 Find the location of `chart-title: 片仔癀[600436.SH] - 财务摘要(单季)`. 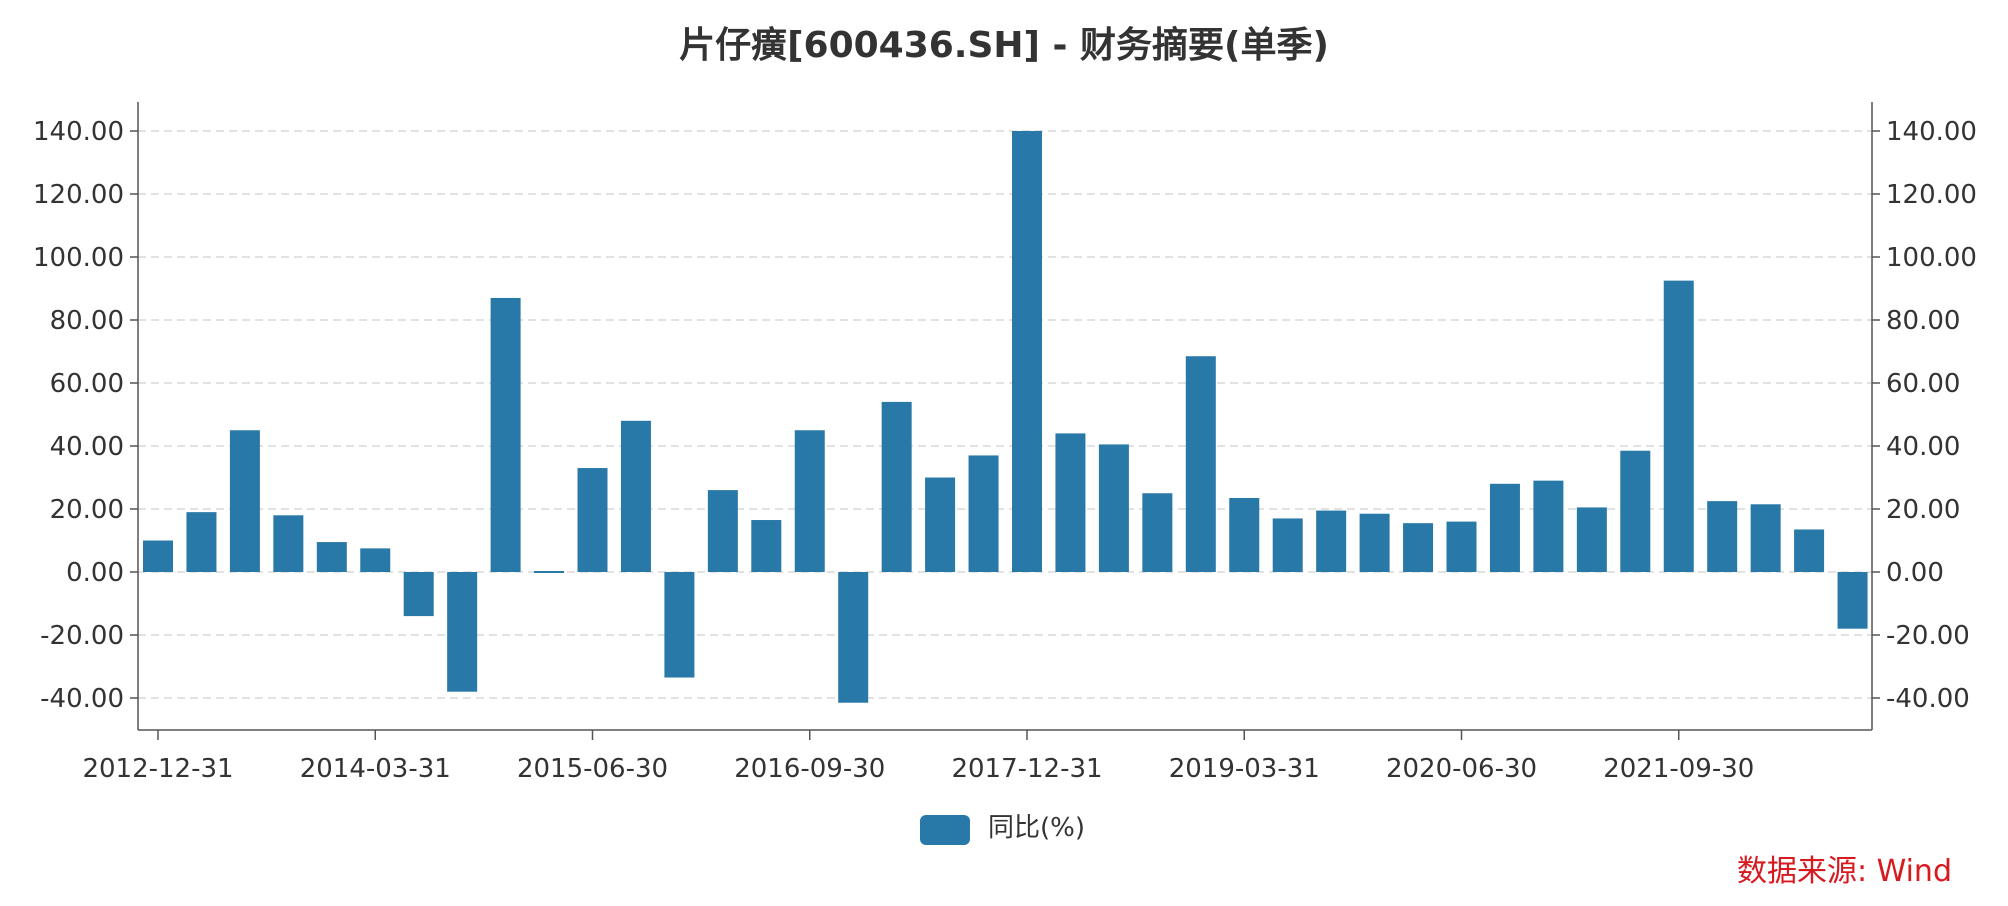

chart-title: 片仔癀[600436.SH] - 财务摘要(单季) is located at coordinates (1004, 45).